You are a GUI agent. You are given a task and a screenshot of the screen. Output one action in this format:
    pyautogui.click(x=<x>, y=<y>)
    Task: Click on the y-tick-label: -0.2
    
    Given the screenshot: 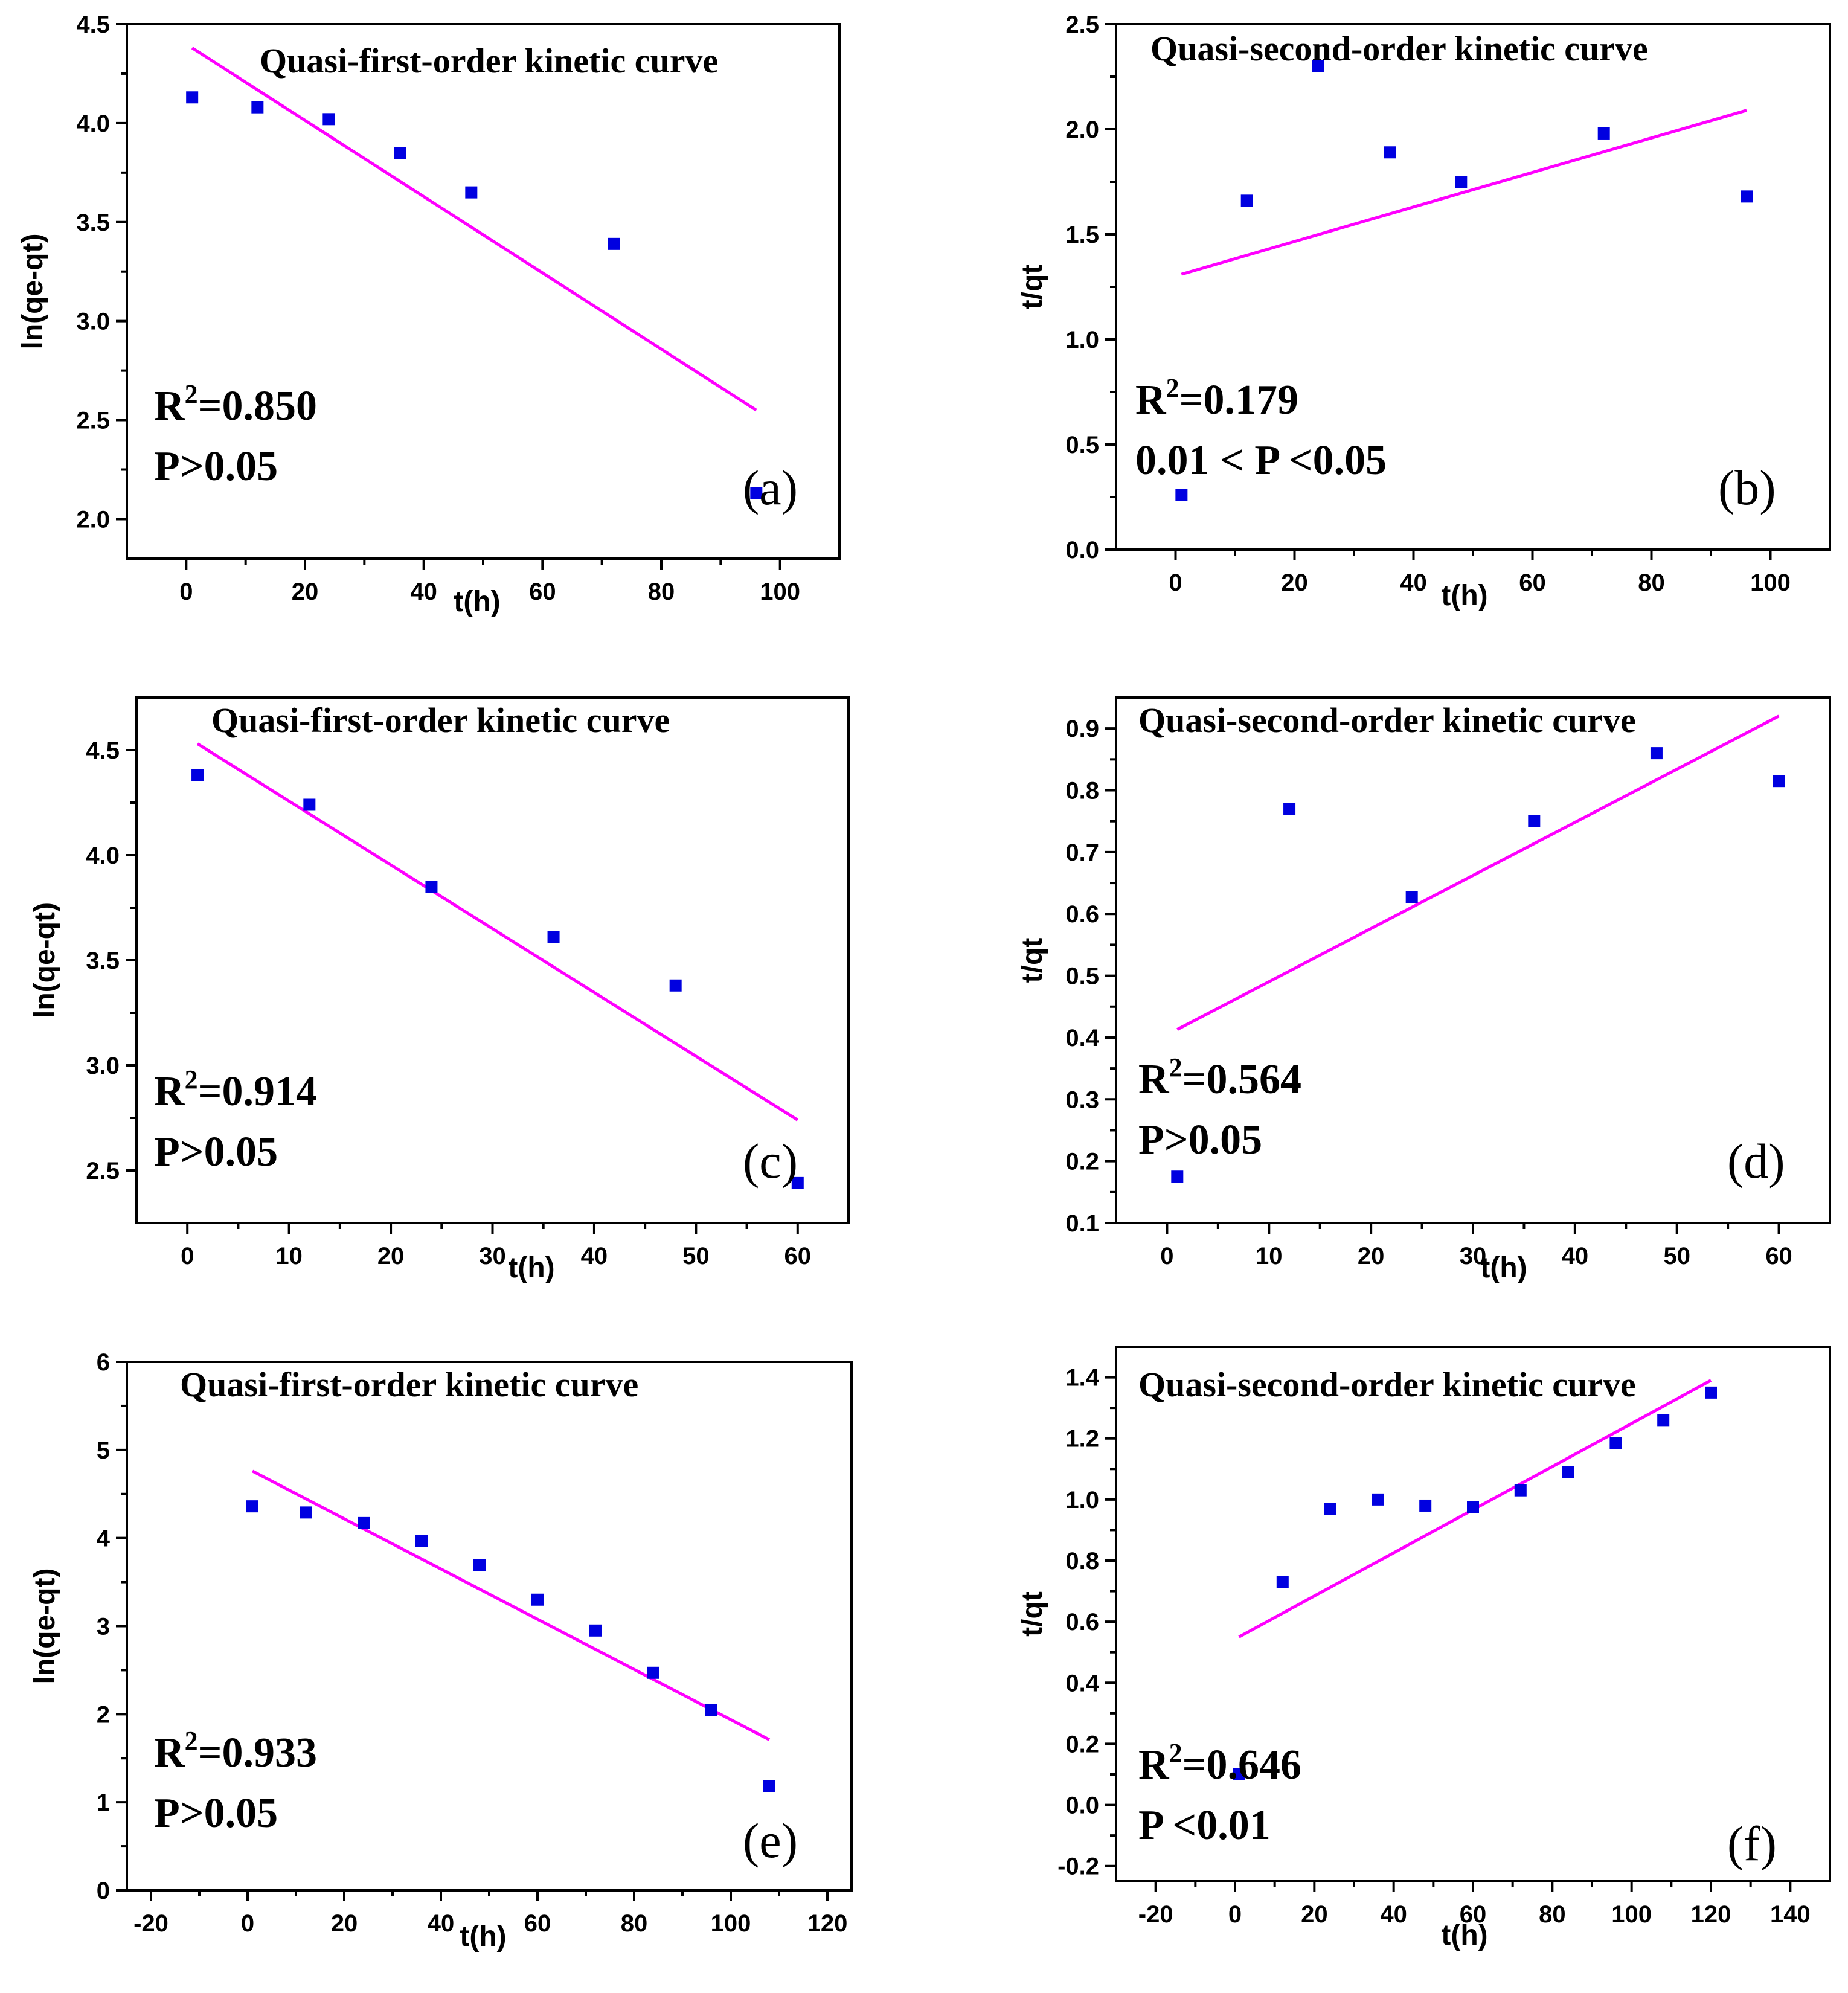 What is the action you would take?
    pyautogui.click(x=1078, y=1866)
    